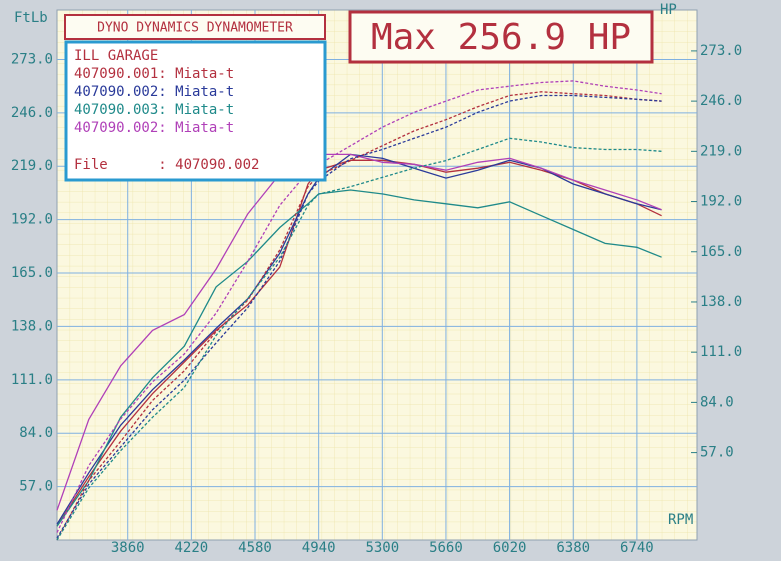 The height and width of the screenshot is (561, 781). What do you see at coordinates (680, 520) in the screenshot?
I see `x-axis-label: RPM` at bounding box center [680, 520].